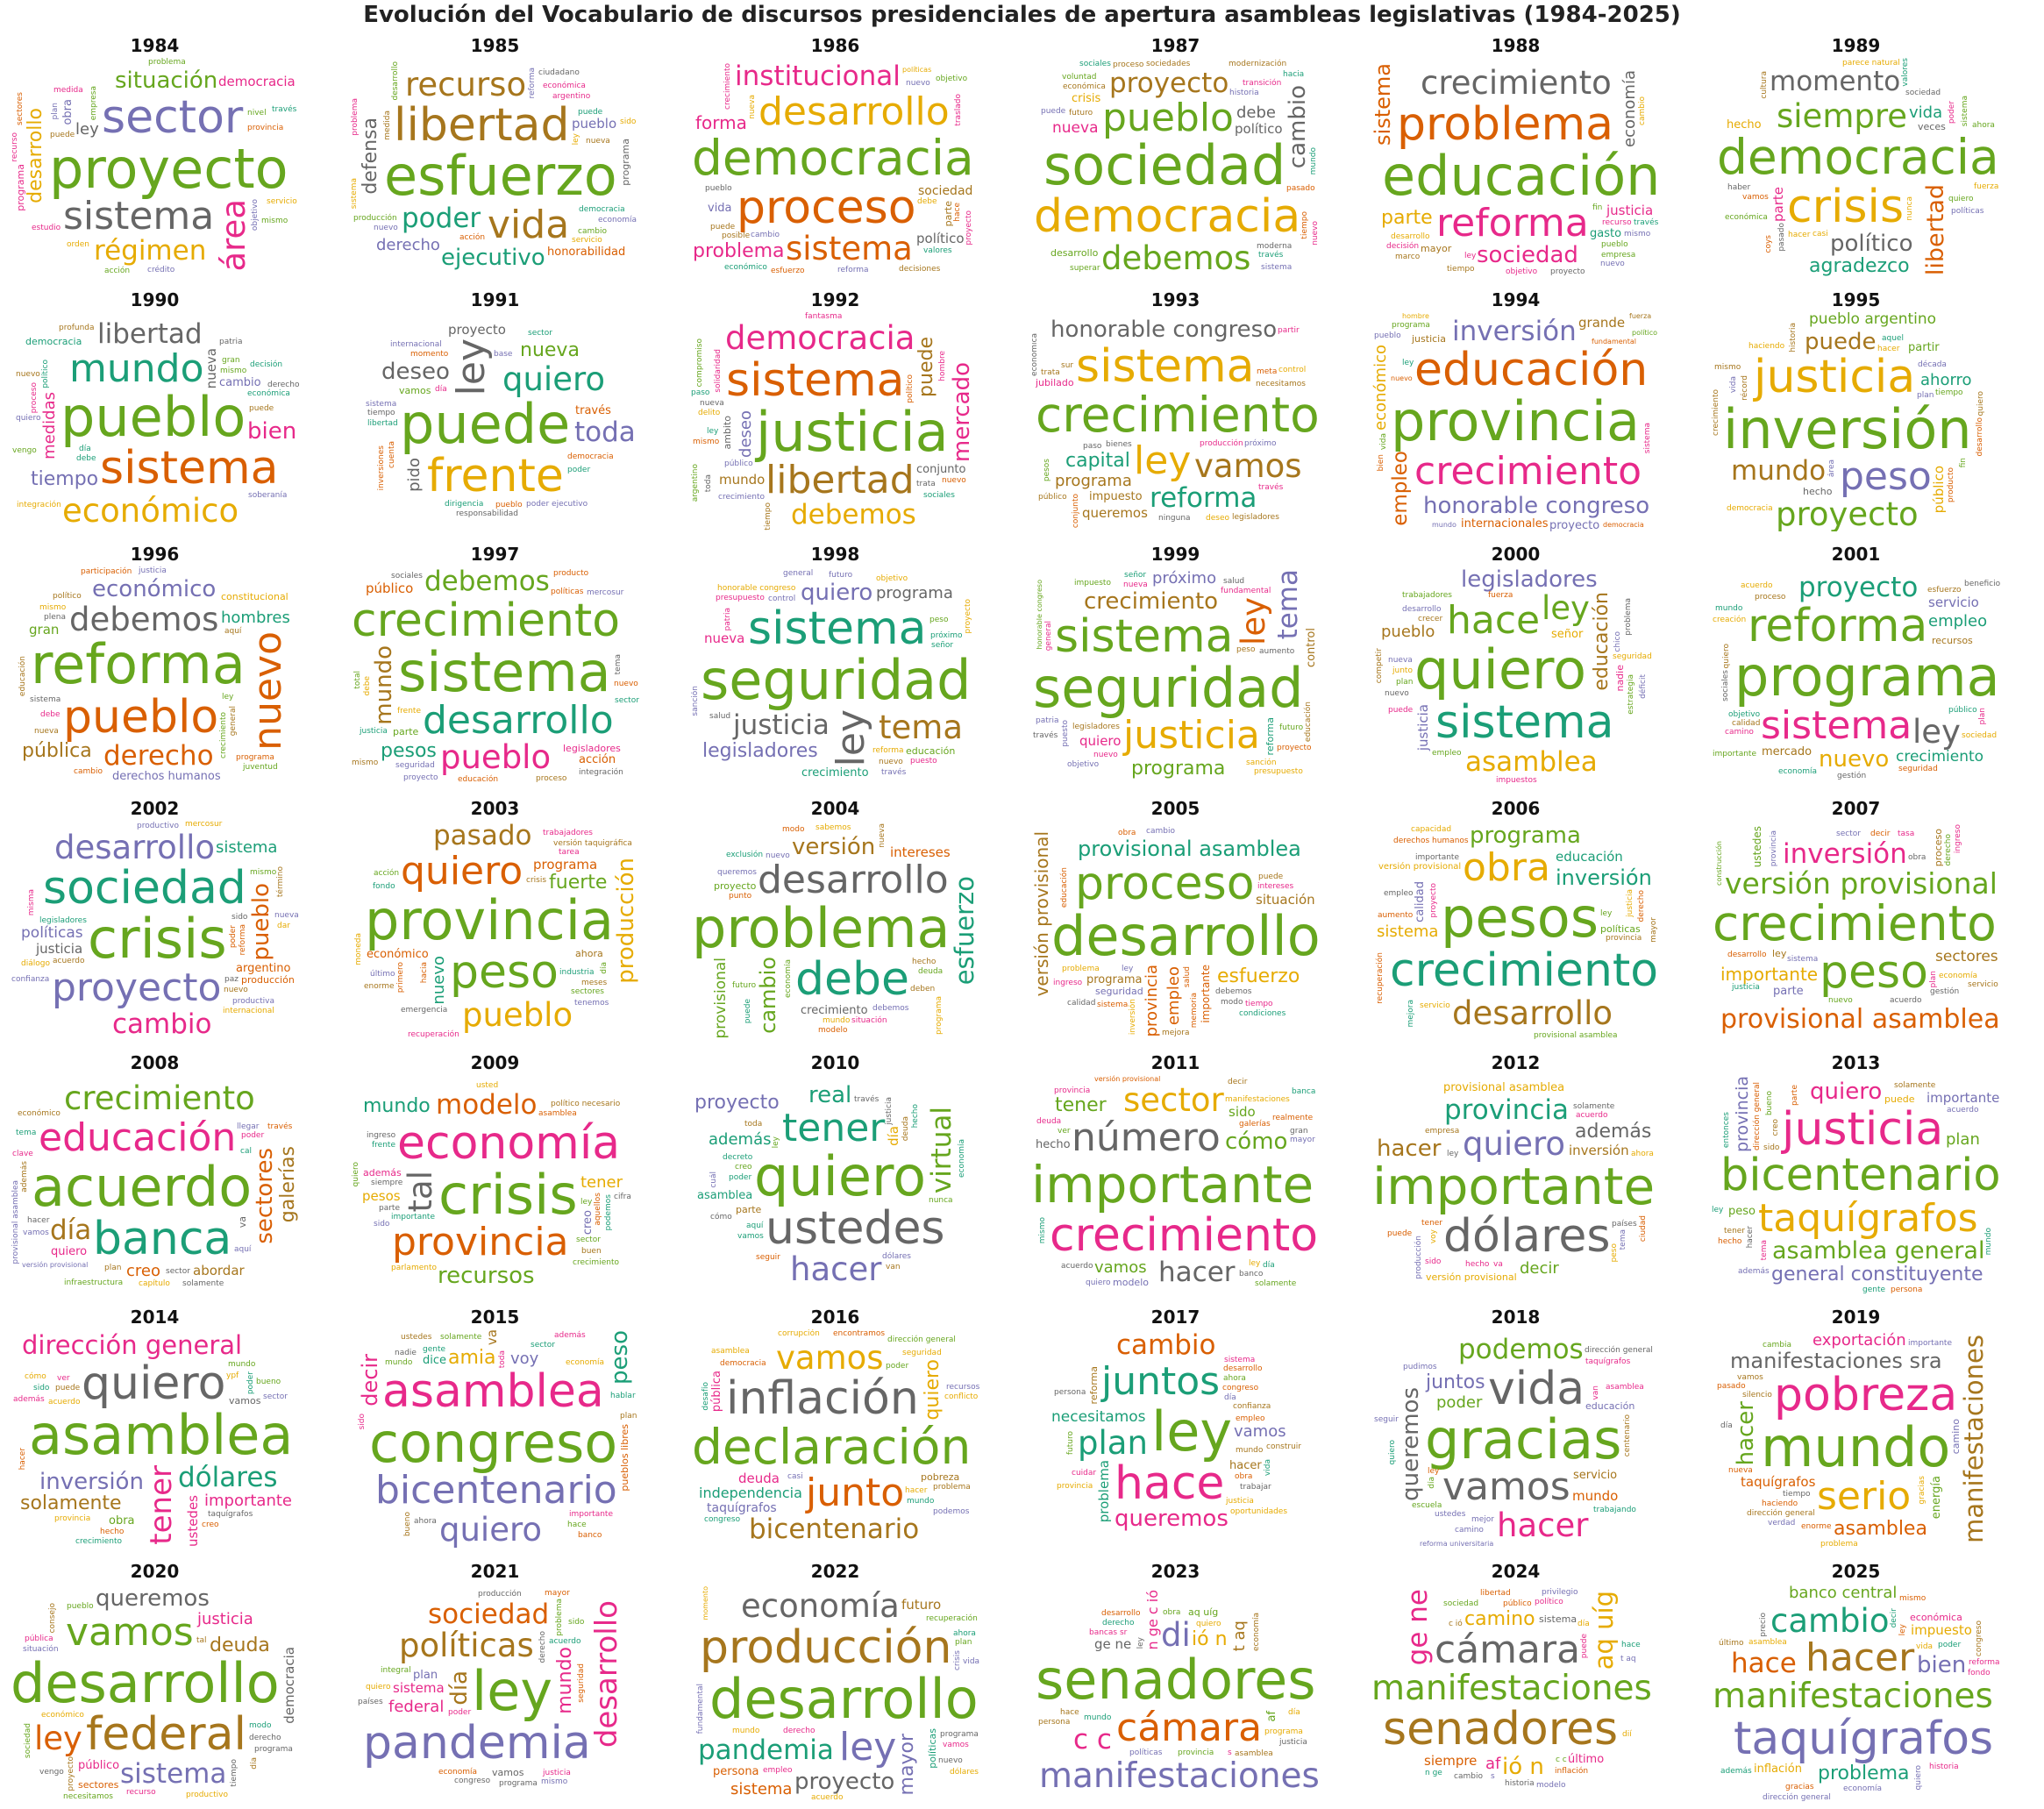 The image size is (2044, 1809). What do you see at coordinates (219, 1270) in the screenshot?
I see `word-abordar: abordar` at bounding box center [219, 1270].